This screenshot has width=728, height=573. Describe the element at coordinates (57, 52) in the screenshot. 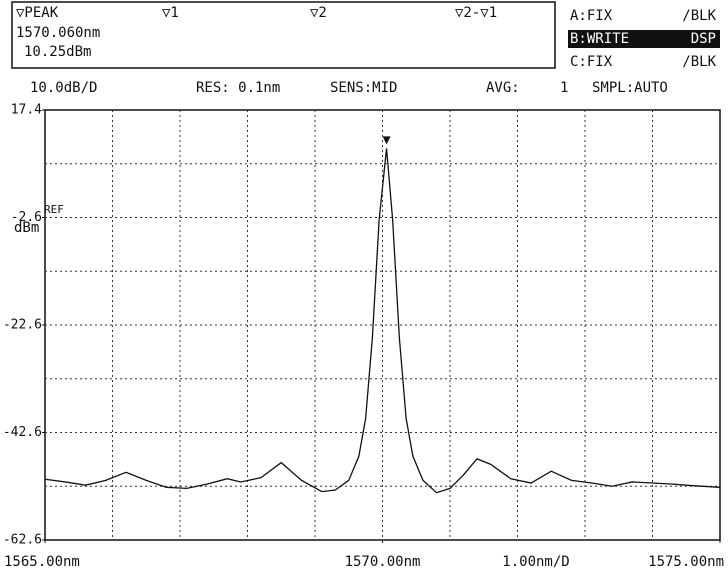

I see `peak-level: 10.25dBm` at that location.